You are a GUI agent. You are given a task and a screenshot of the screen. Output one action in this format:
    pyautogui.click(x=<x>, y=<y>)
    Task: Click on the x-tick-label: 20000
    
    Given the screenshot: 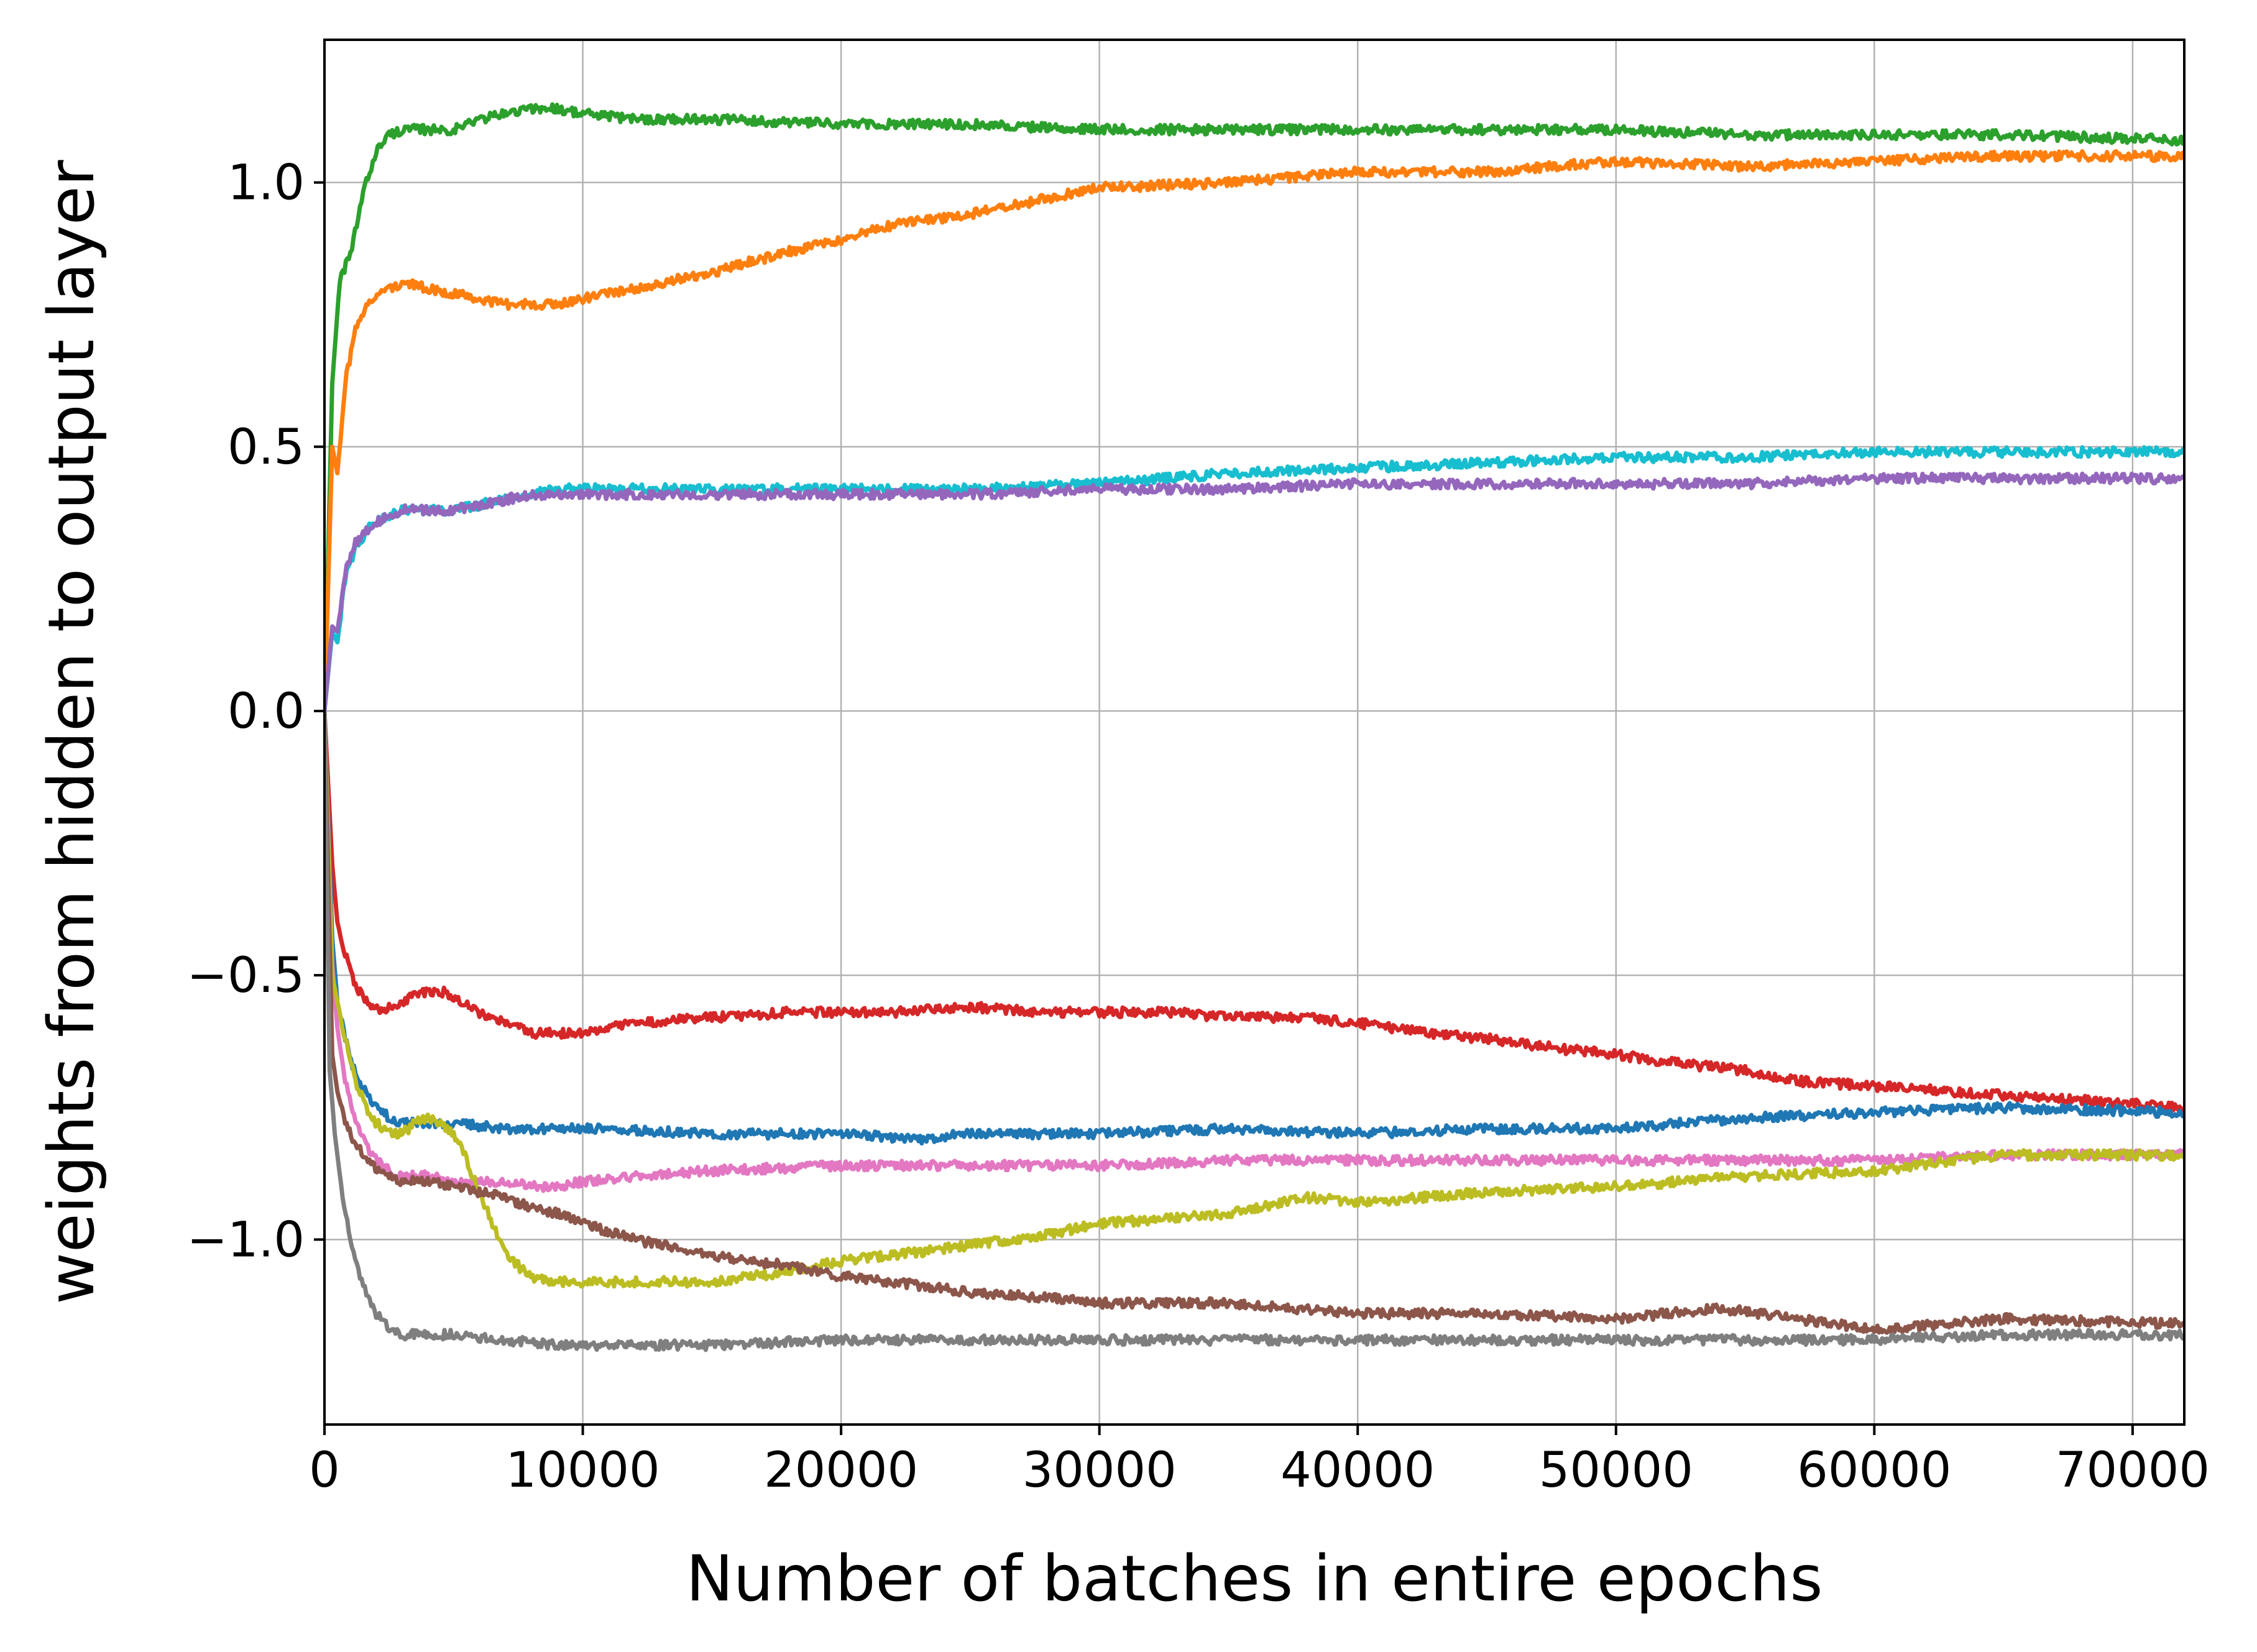 What is the action you would take?
    pyautogui.click(x=841, y=1470)
    